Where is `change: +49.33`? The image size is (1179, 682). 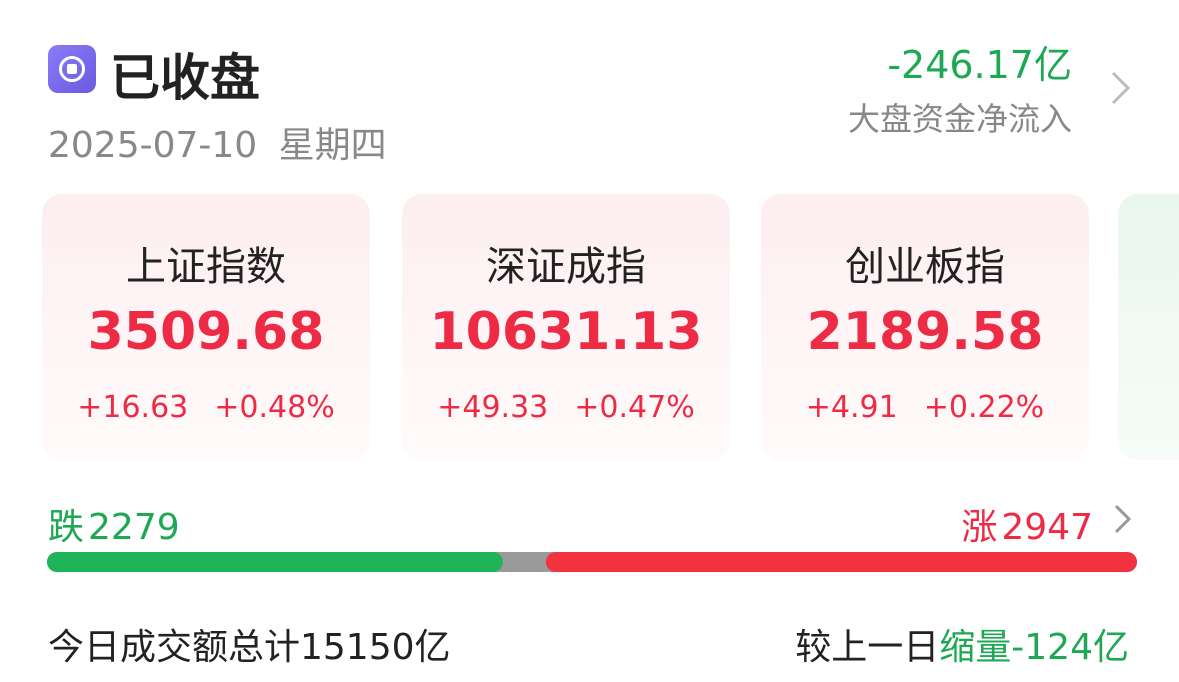 change: +49.33 is located at coordinates (493, 407).